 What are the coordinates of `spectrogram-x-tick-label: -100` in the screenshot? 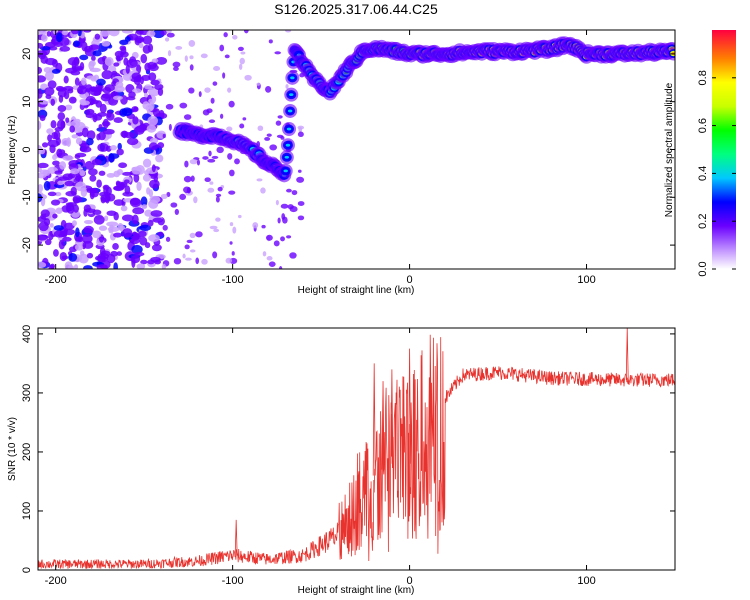 It's located at (233, 280).